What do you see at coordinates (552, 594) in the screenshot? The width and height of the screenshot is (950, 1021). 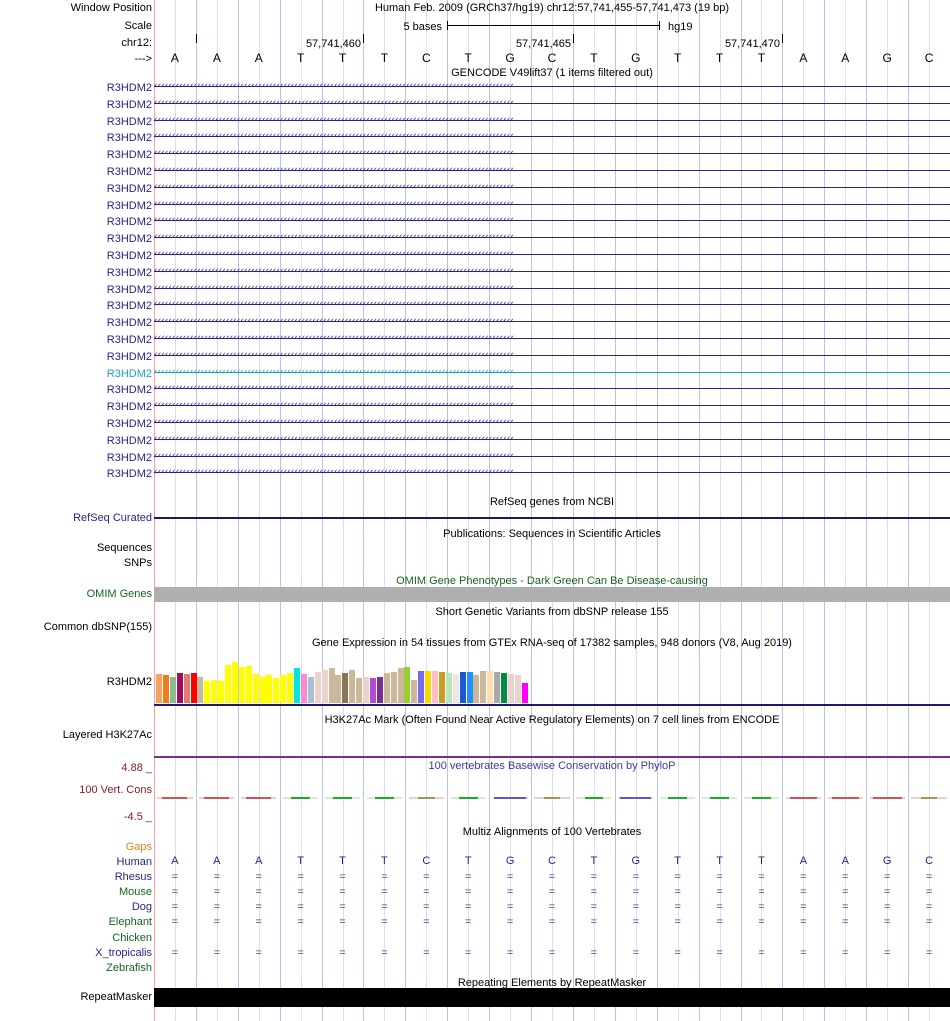 I see `omim-gene-band` at bounding box center [552, 594].